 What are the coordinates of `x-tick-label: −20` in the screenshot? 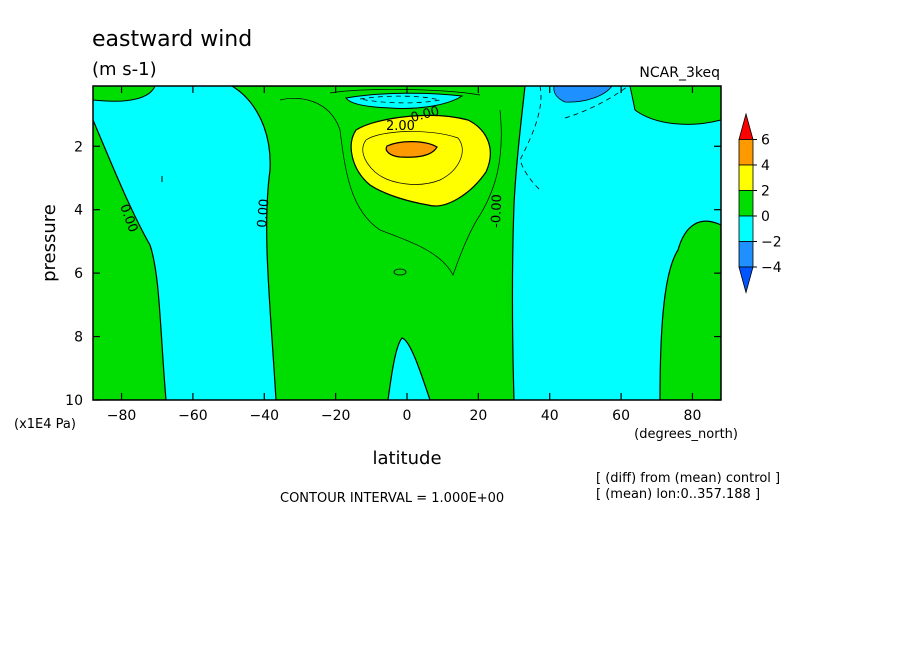 It's located at (336, 416).